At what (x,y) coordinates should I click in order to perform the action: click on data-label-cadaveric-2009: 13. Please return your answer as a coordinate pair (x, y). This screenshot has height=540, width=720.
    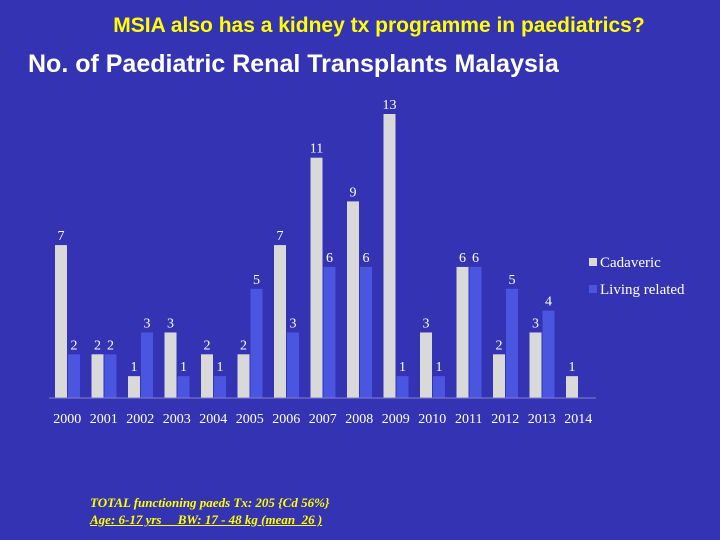
    Looking at the image, I should click on (390, 105).